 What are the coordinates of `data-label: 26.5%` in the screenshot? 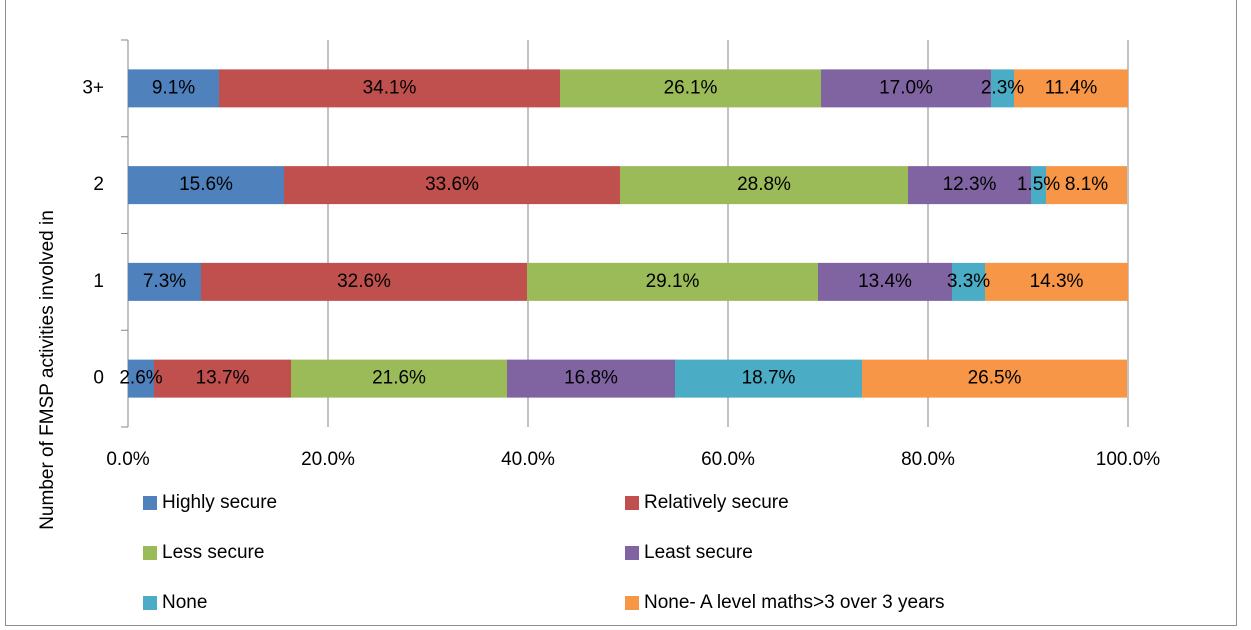 It's located at (995, 378).